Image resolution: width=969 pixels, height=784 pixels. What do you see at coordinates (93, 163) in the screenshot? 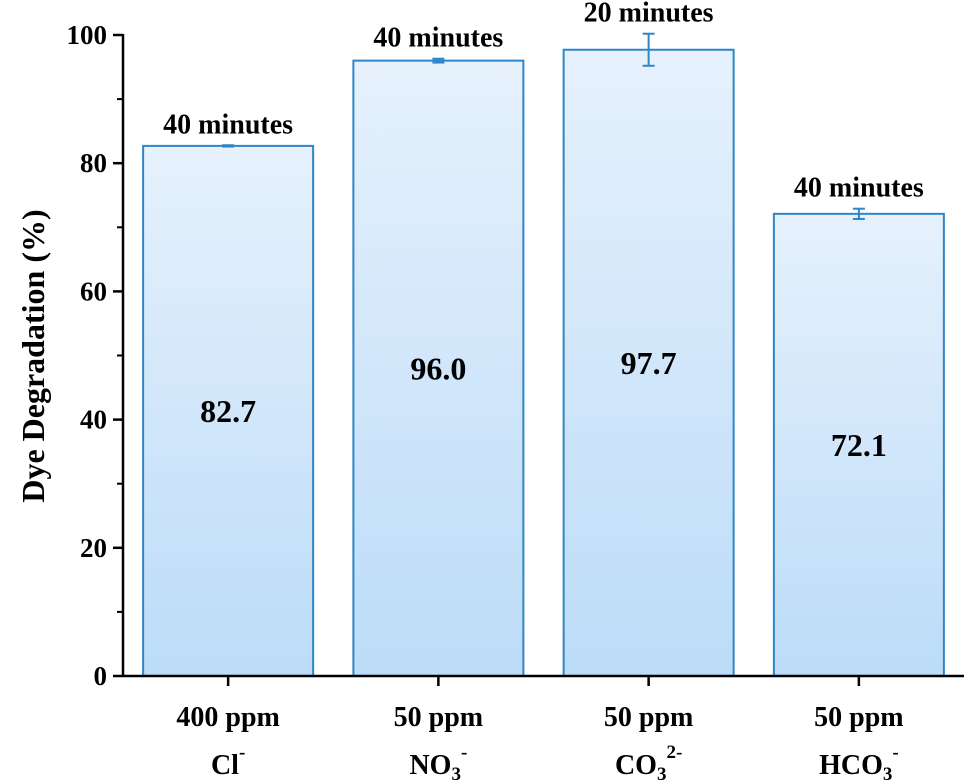
I see `y-tick-label: 80` at bounding box center [93, 163].